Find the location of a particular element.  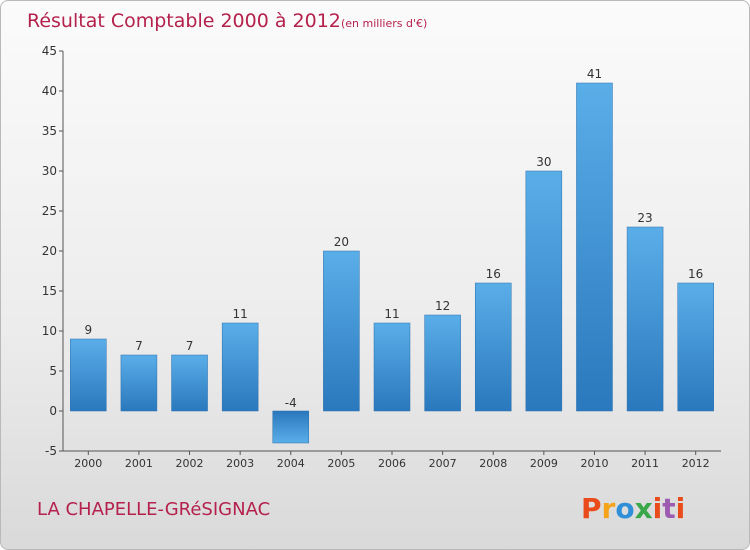

x-tick-label-2011: 2011 is located at coordinates (645, 463).